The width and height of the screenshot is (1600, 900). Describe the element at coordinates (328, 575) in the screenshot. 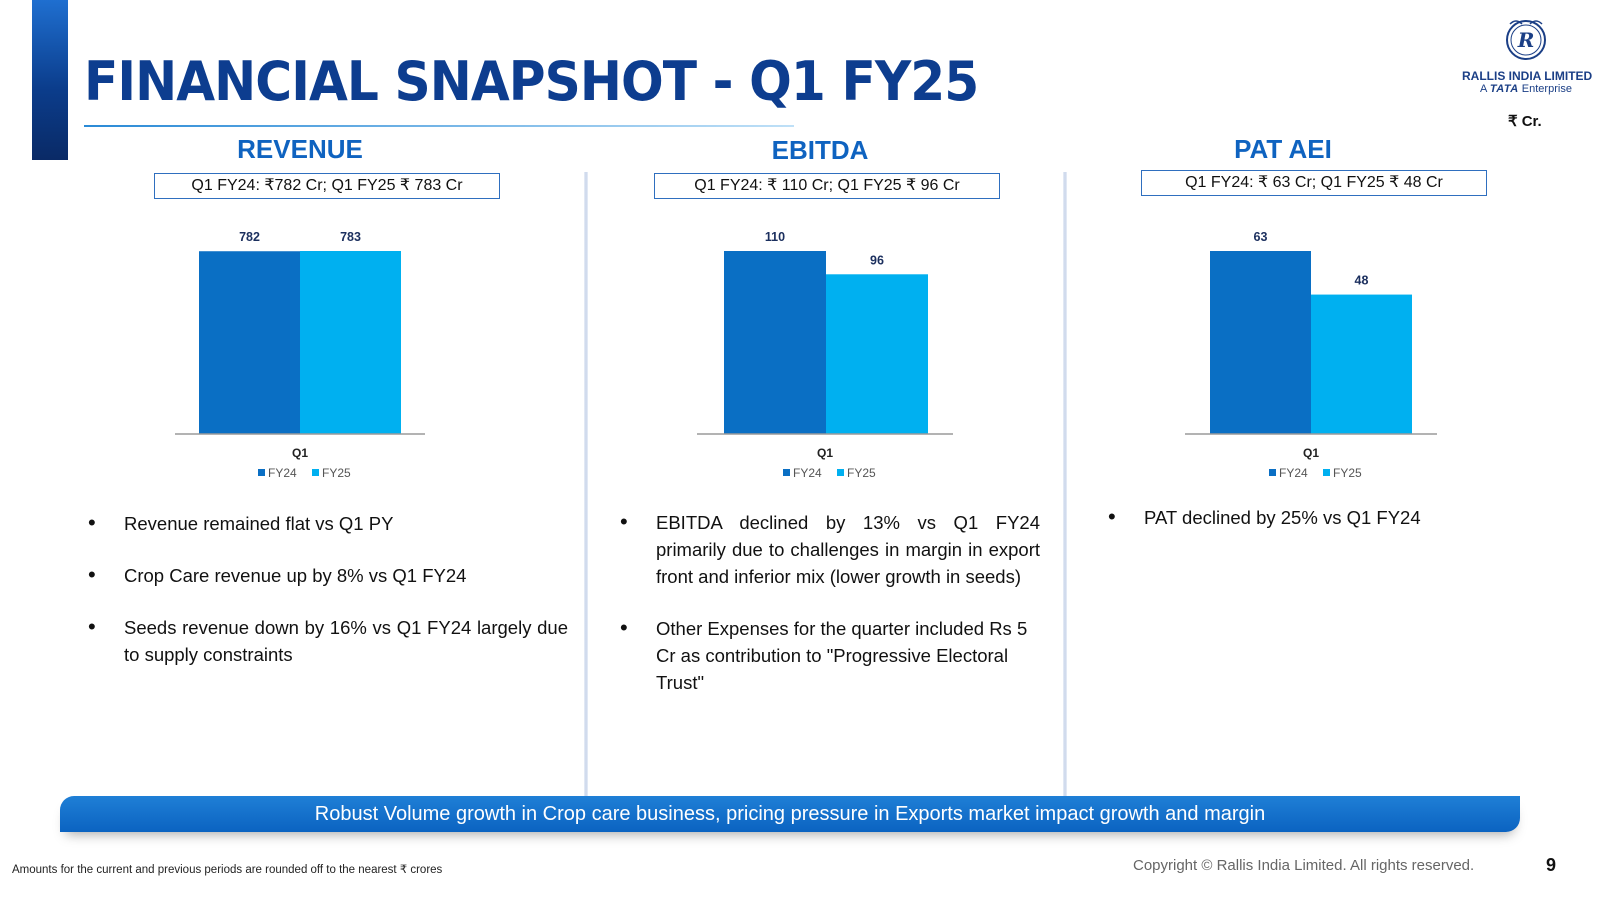

I see `bullet-item: Crop Care revenue up by 8% vs Q1 FY24` at that location.